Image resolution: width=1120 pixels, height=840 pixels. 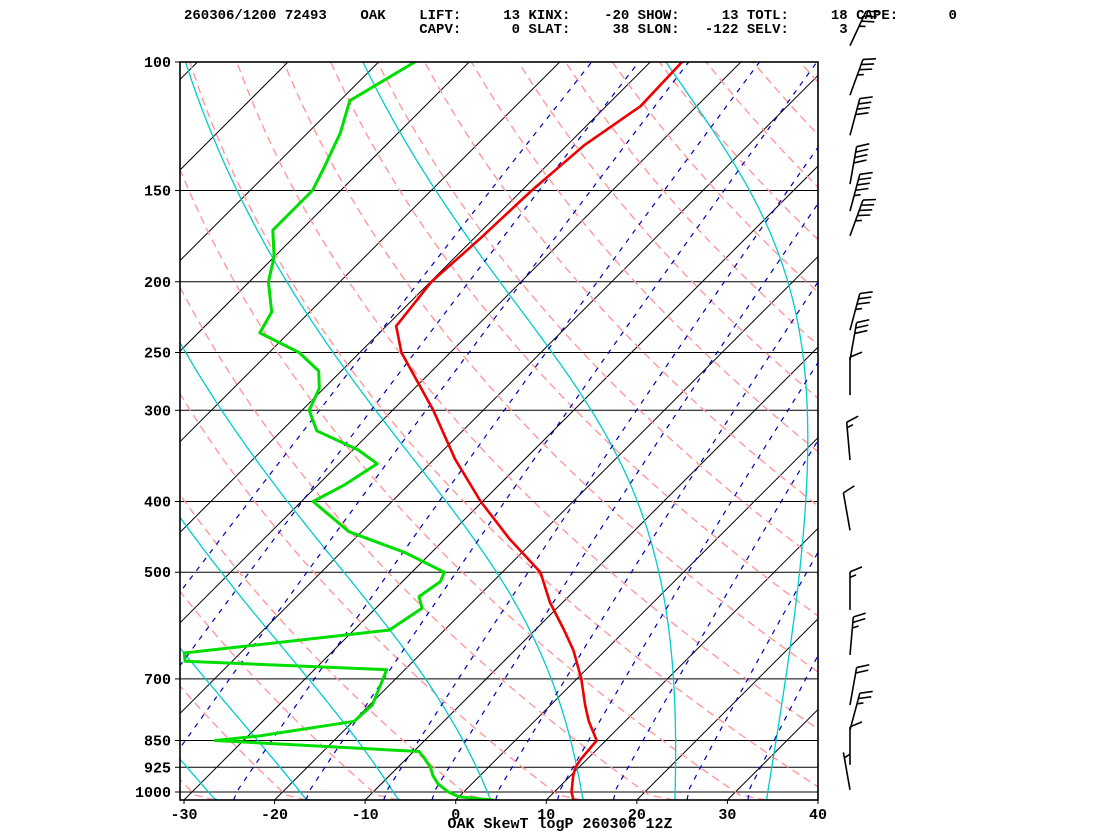 I want to click on temp-tick-label: -20, so click(x=274, y=815).